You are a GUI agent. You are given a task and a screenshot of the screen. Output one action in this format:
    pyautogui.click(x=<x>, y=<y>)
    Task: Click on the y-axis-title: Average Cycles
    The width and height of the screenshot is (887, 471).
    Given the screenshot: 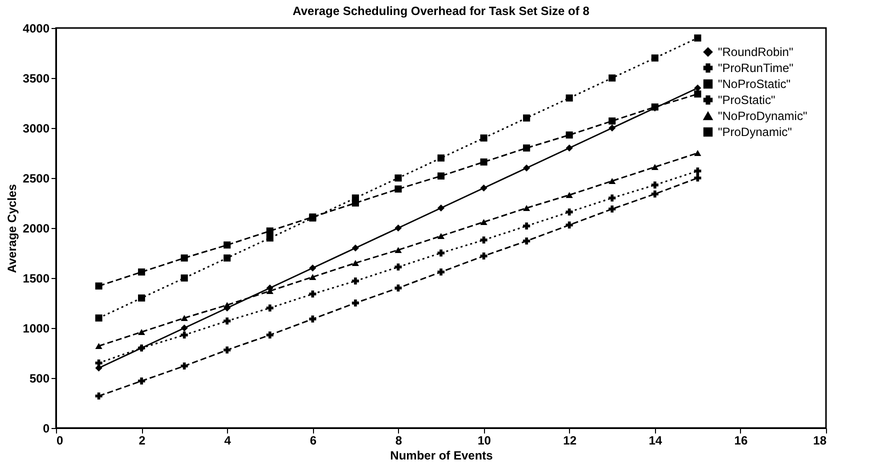 What is the action you would take?
    pyautogui.click(x=11, y=228)
    